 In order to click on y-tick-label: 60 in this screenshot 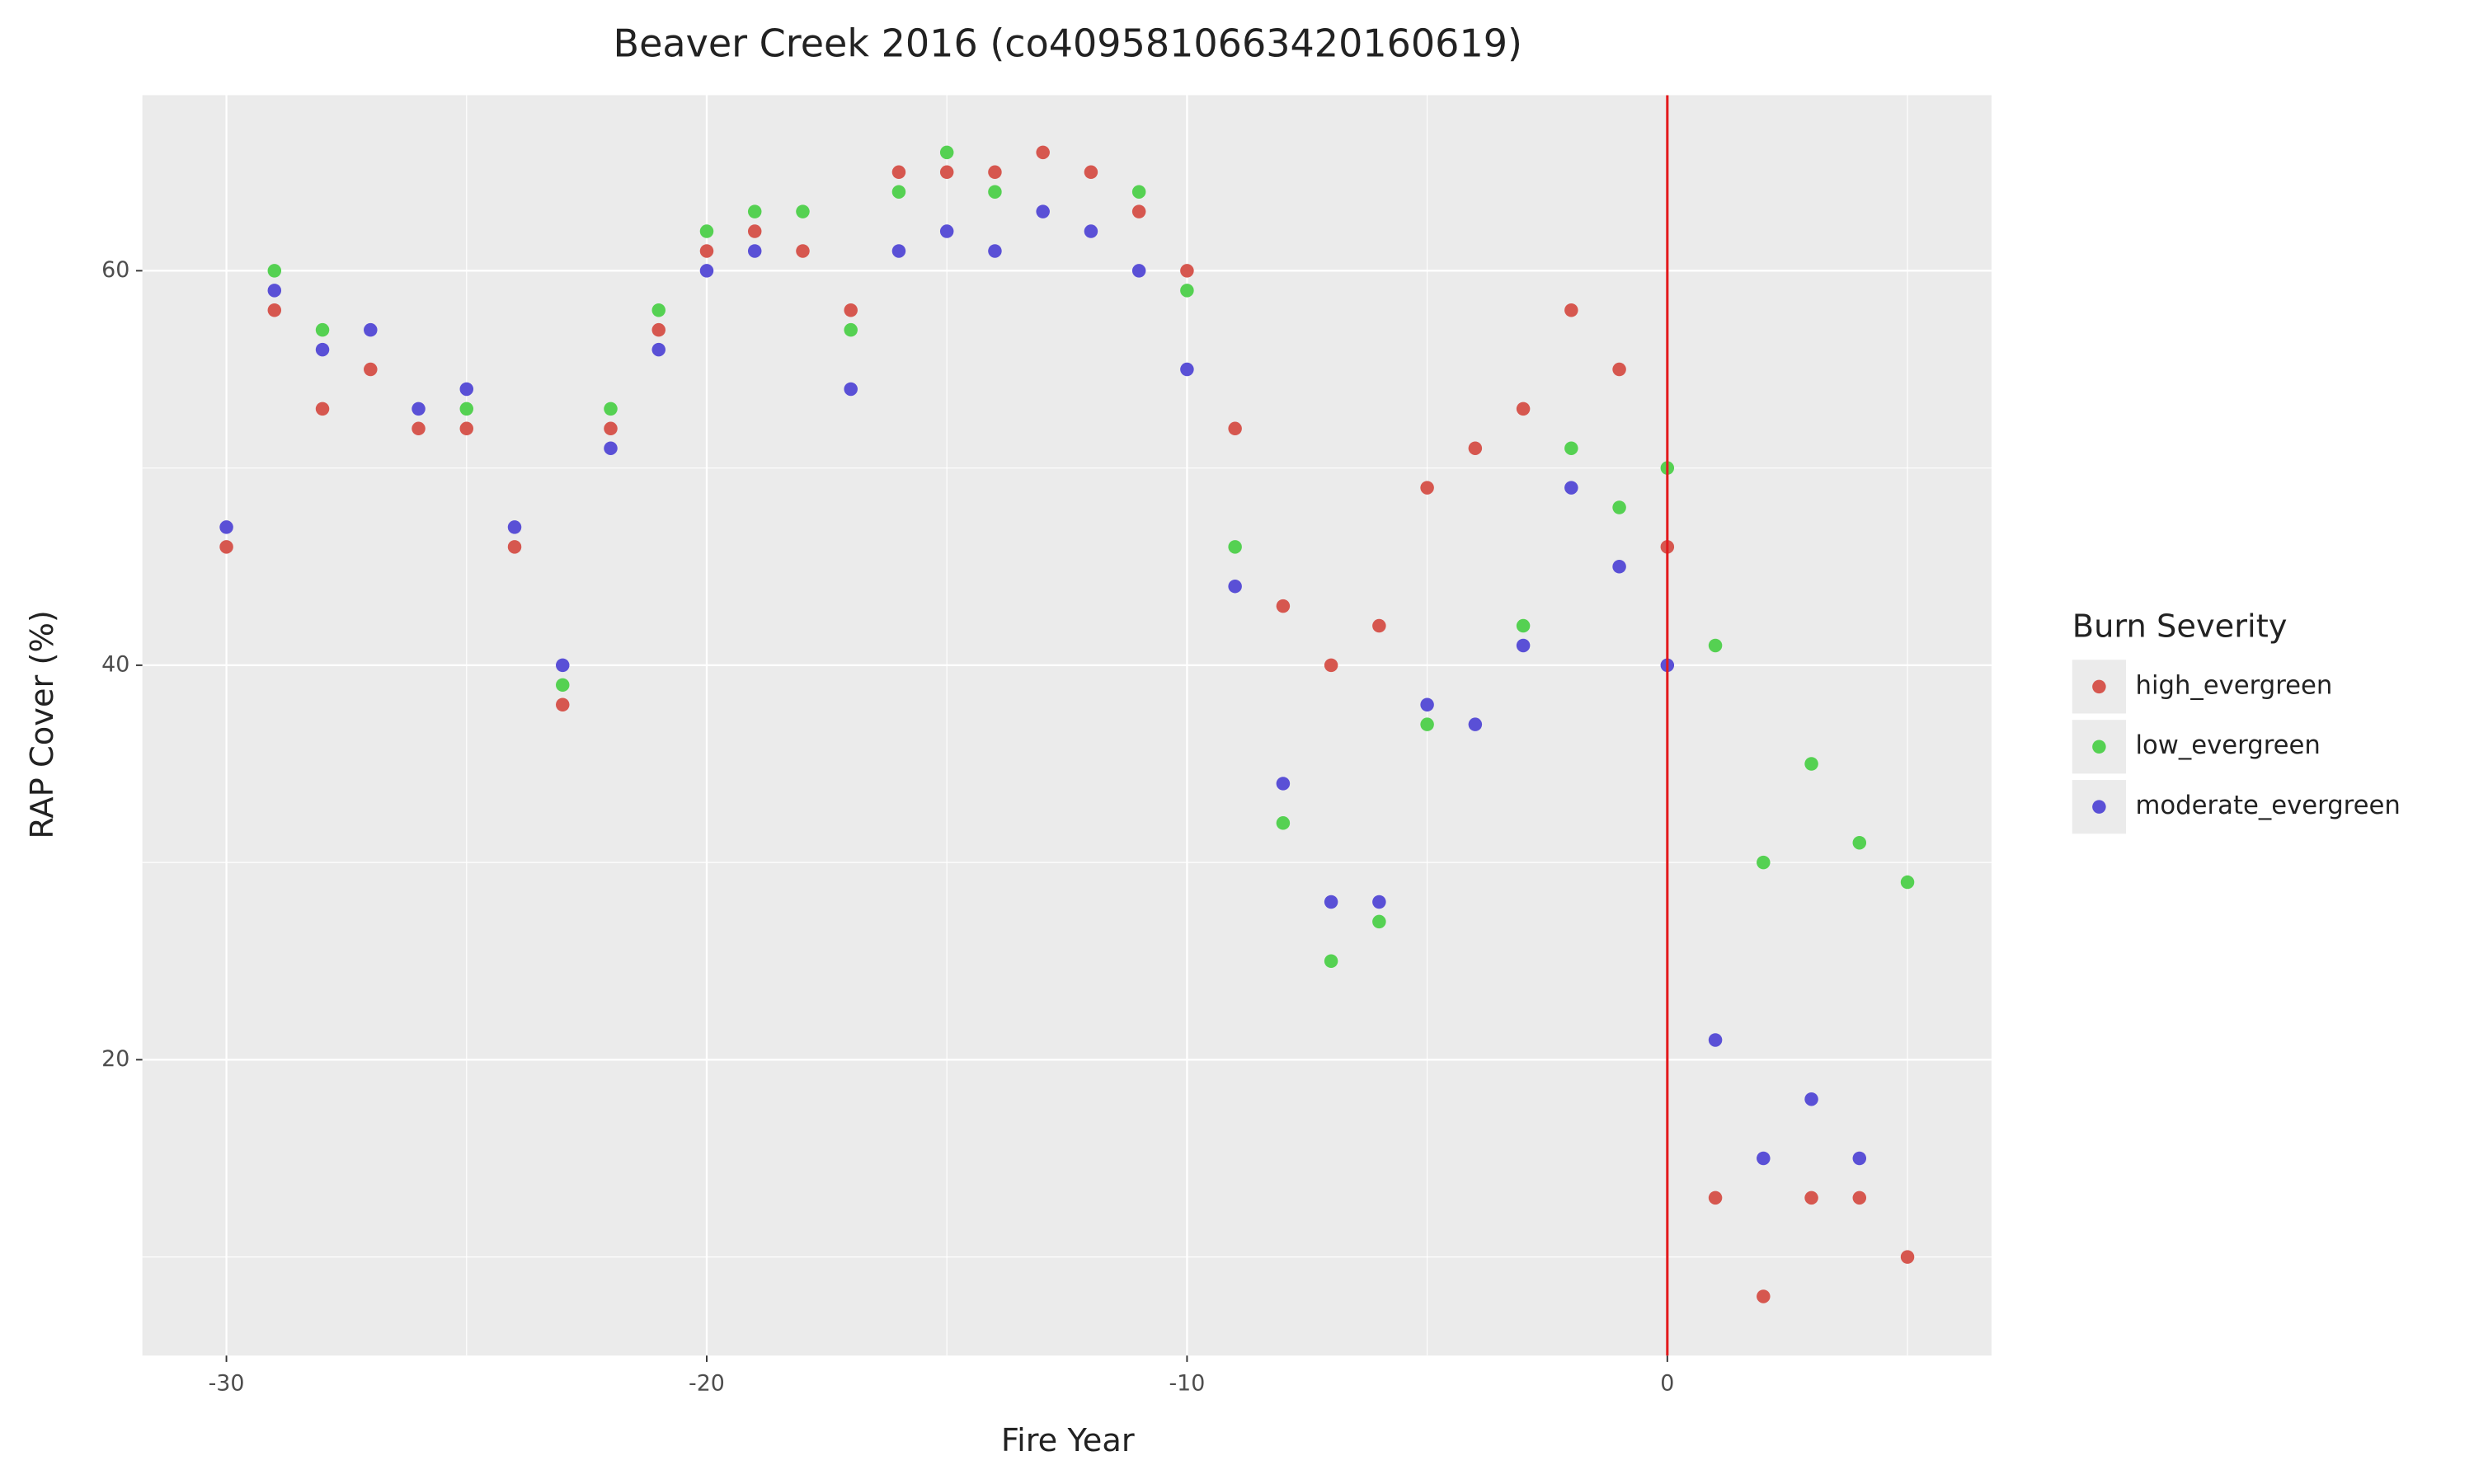, I will do `click(115, 270)`.